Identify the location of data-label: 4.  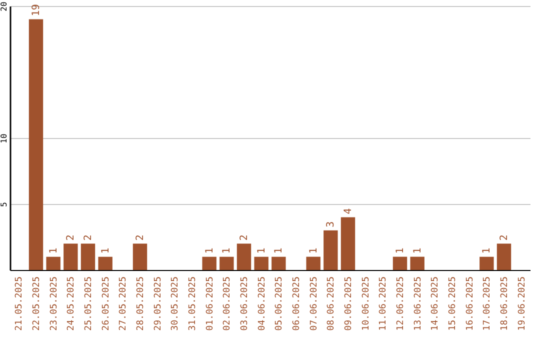
(348, 211).